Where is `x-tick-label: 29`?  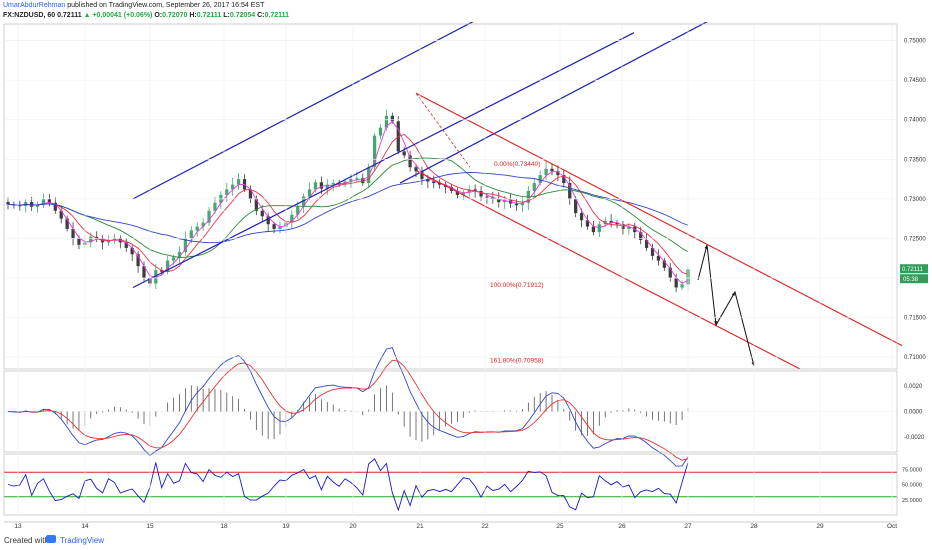
x-tick-label: 29 is located at coordinates (820, 526).